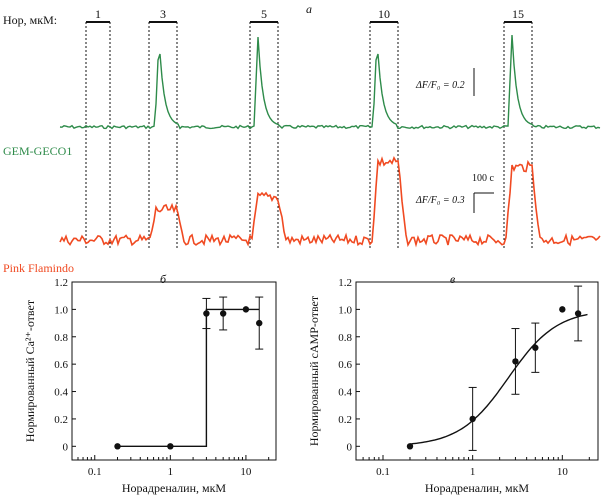 This screenshot has width=601, height=503. Describe the element at coordinates (30, 20) in the screenshot. I see `nor-label: Нор, мкМ:` at that location.